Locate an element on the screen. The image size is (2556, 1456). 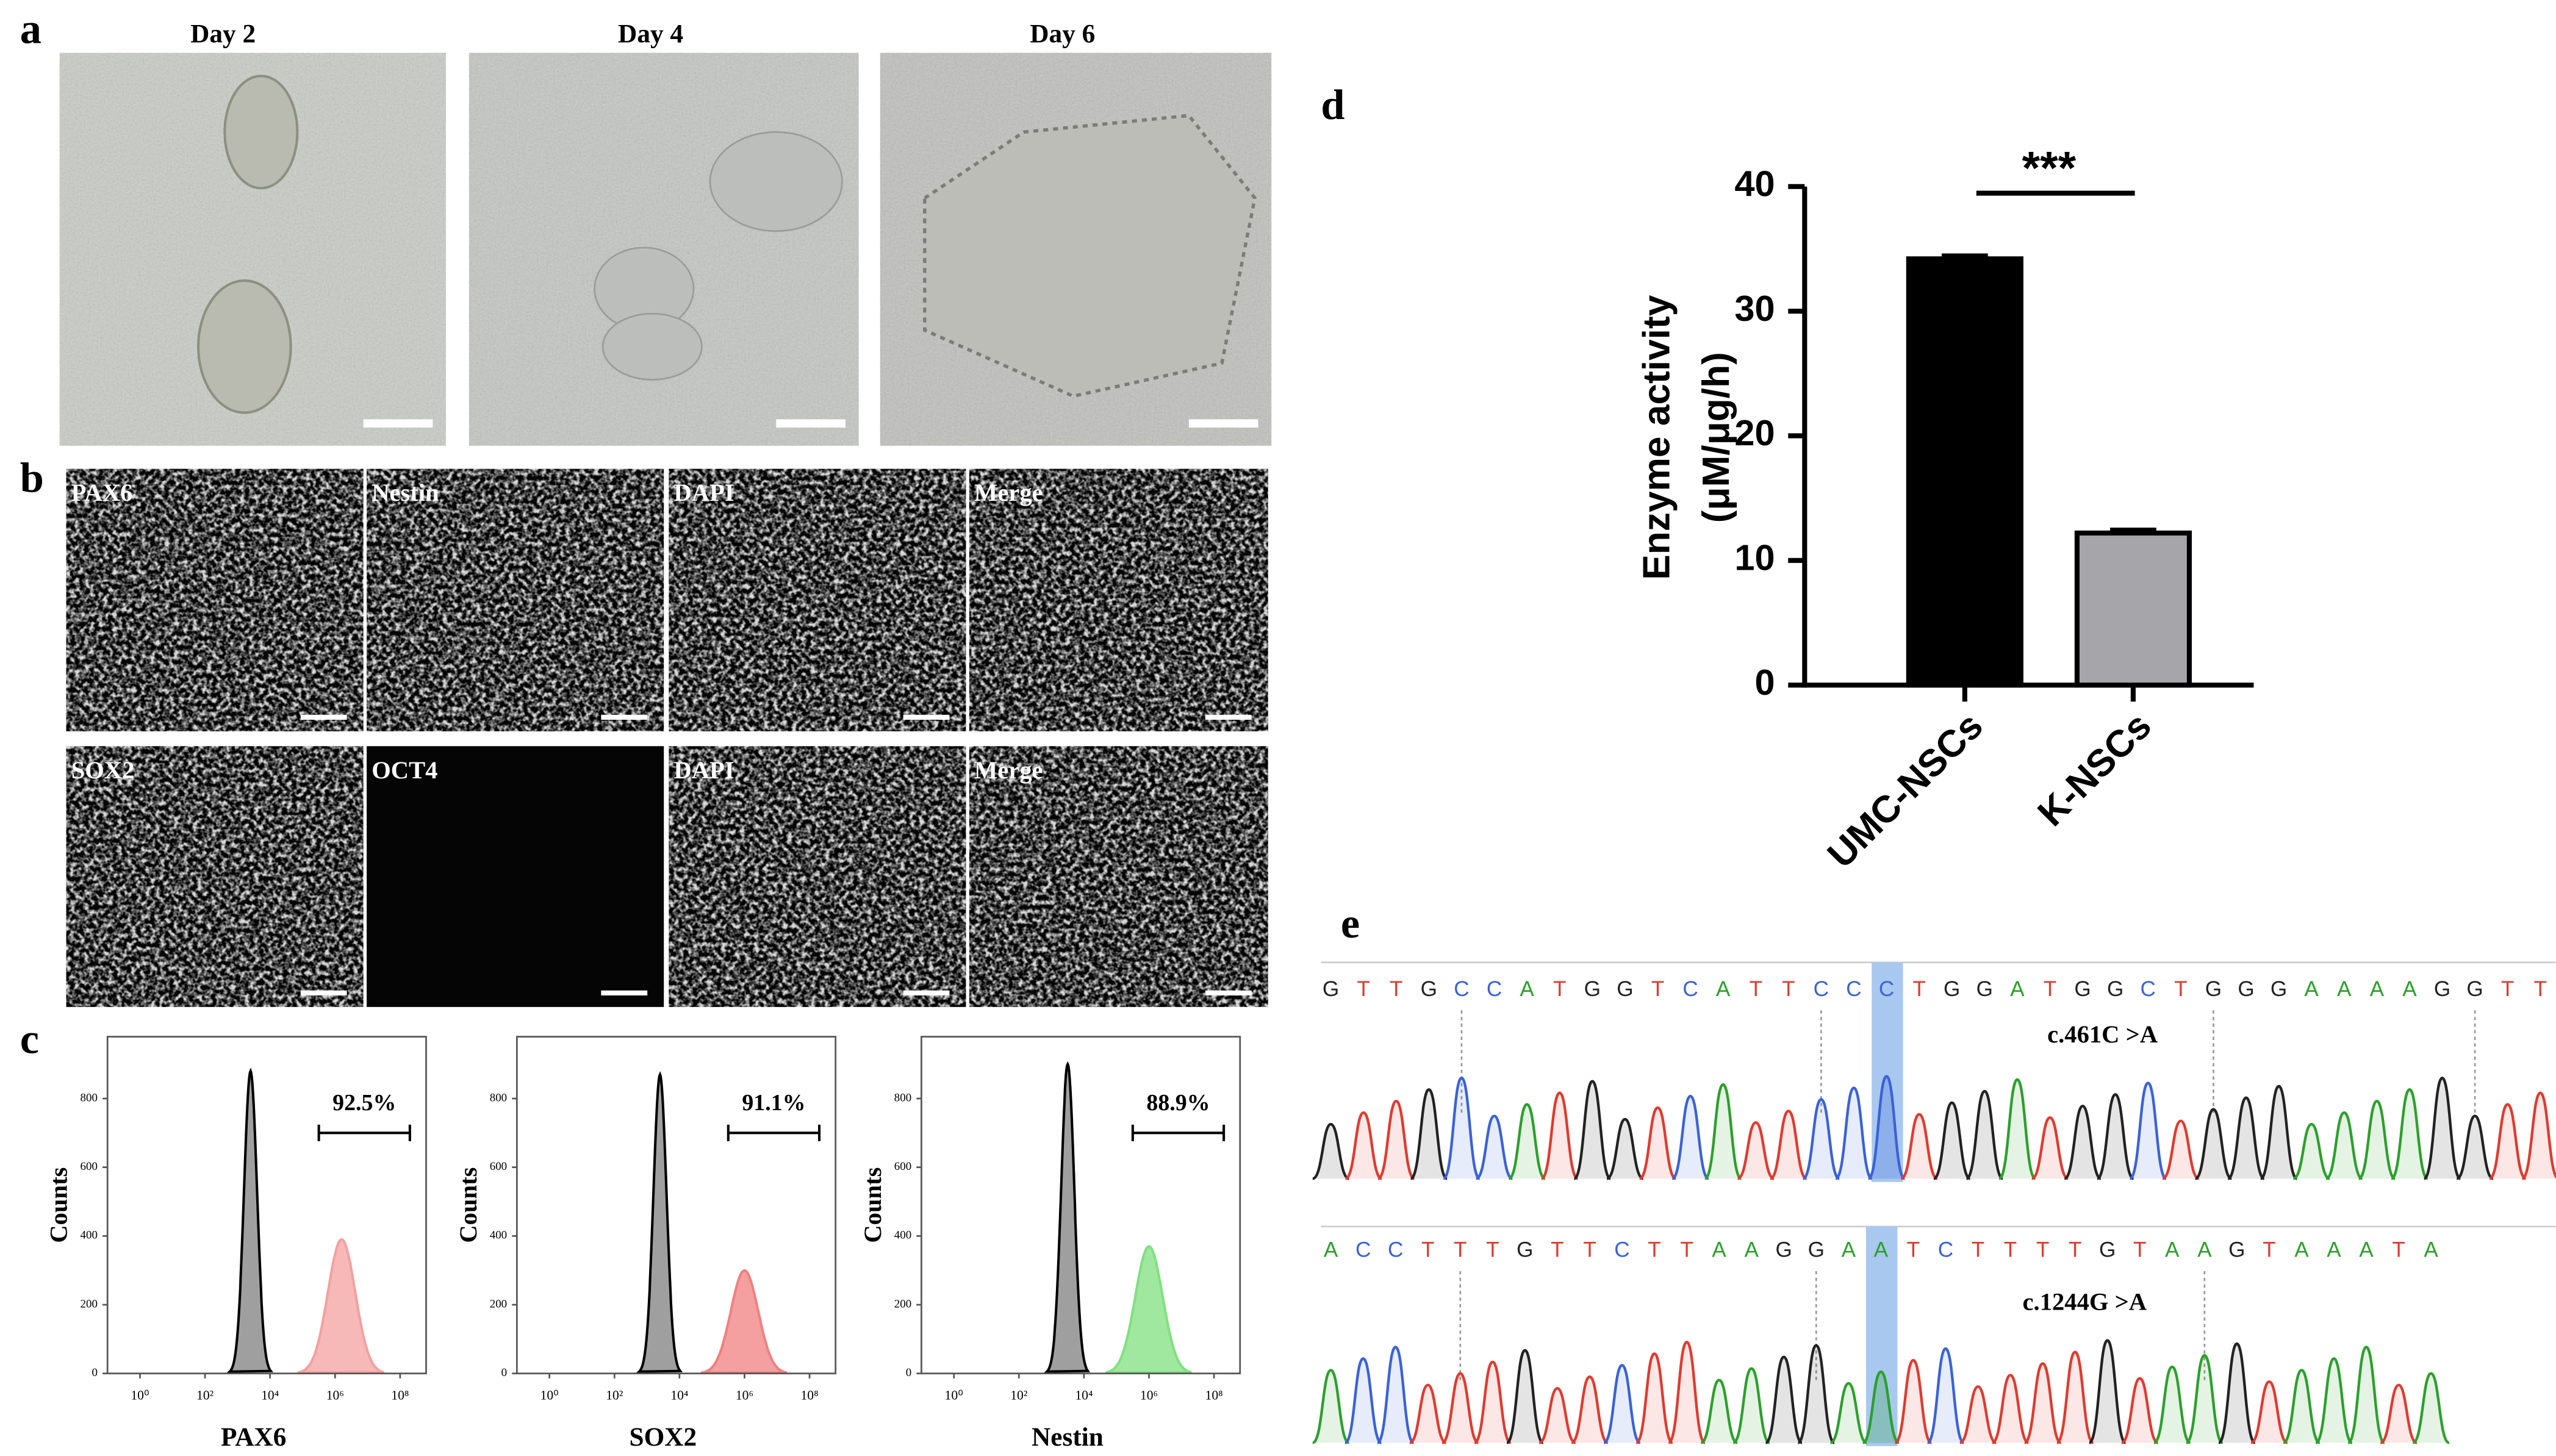
x-tick-label: 10² is located at coordinates (615, 1395).